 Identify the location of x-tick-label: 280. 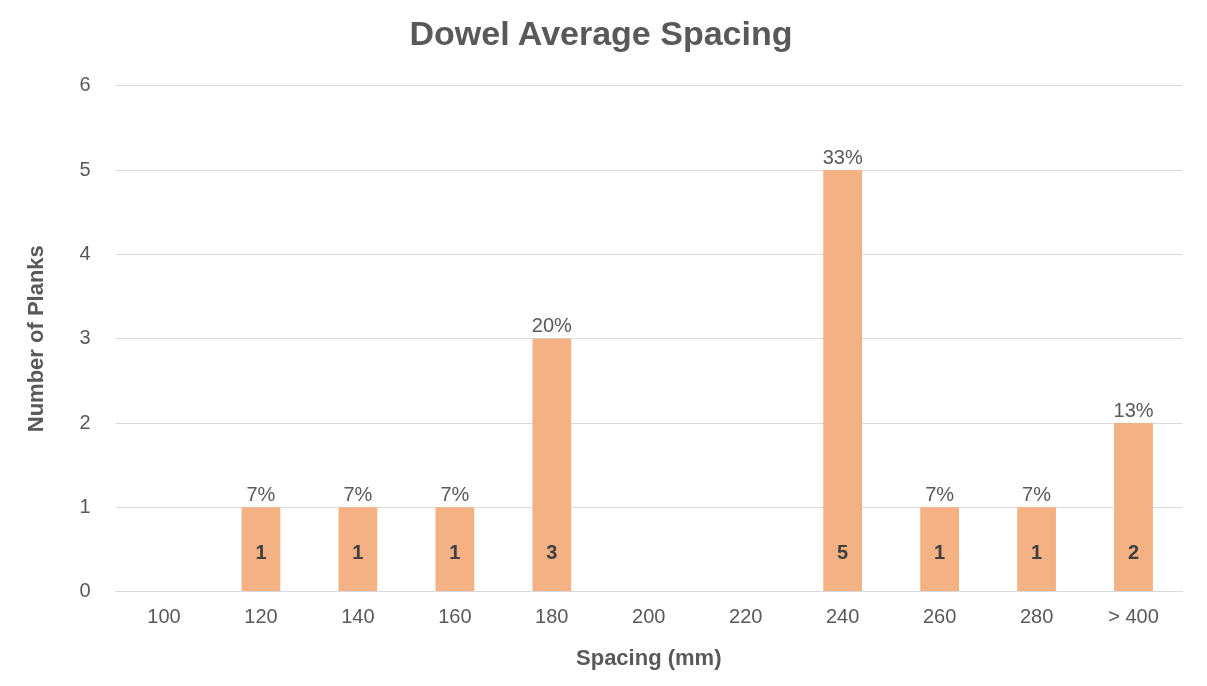
(1036, 616).